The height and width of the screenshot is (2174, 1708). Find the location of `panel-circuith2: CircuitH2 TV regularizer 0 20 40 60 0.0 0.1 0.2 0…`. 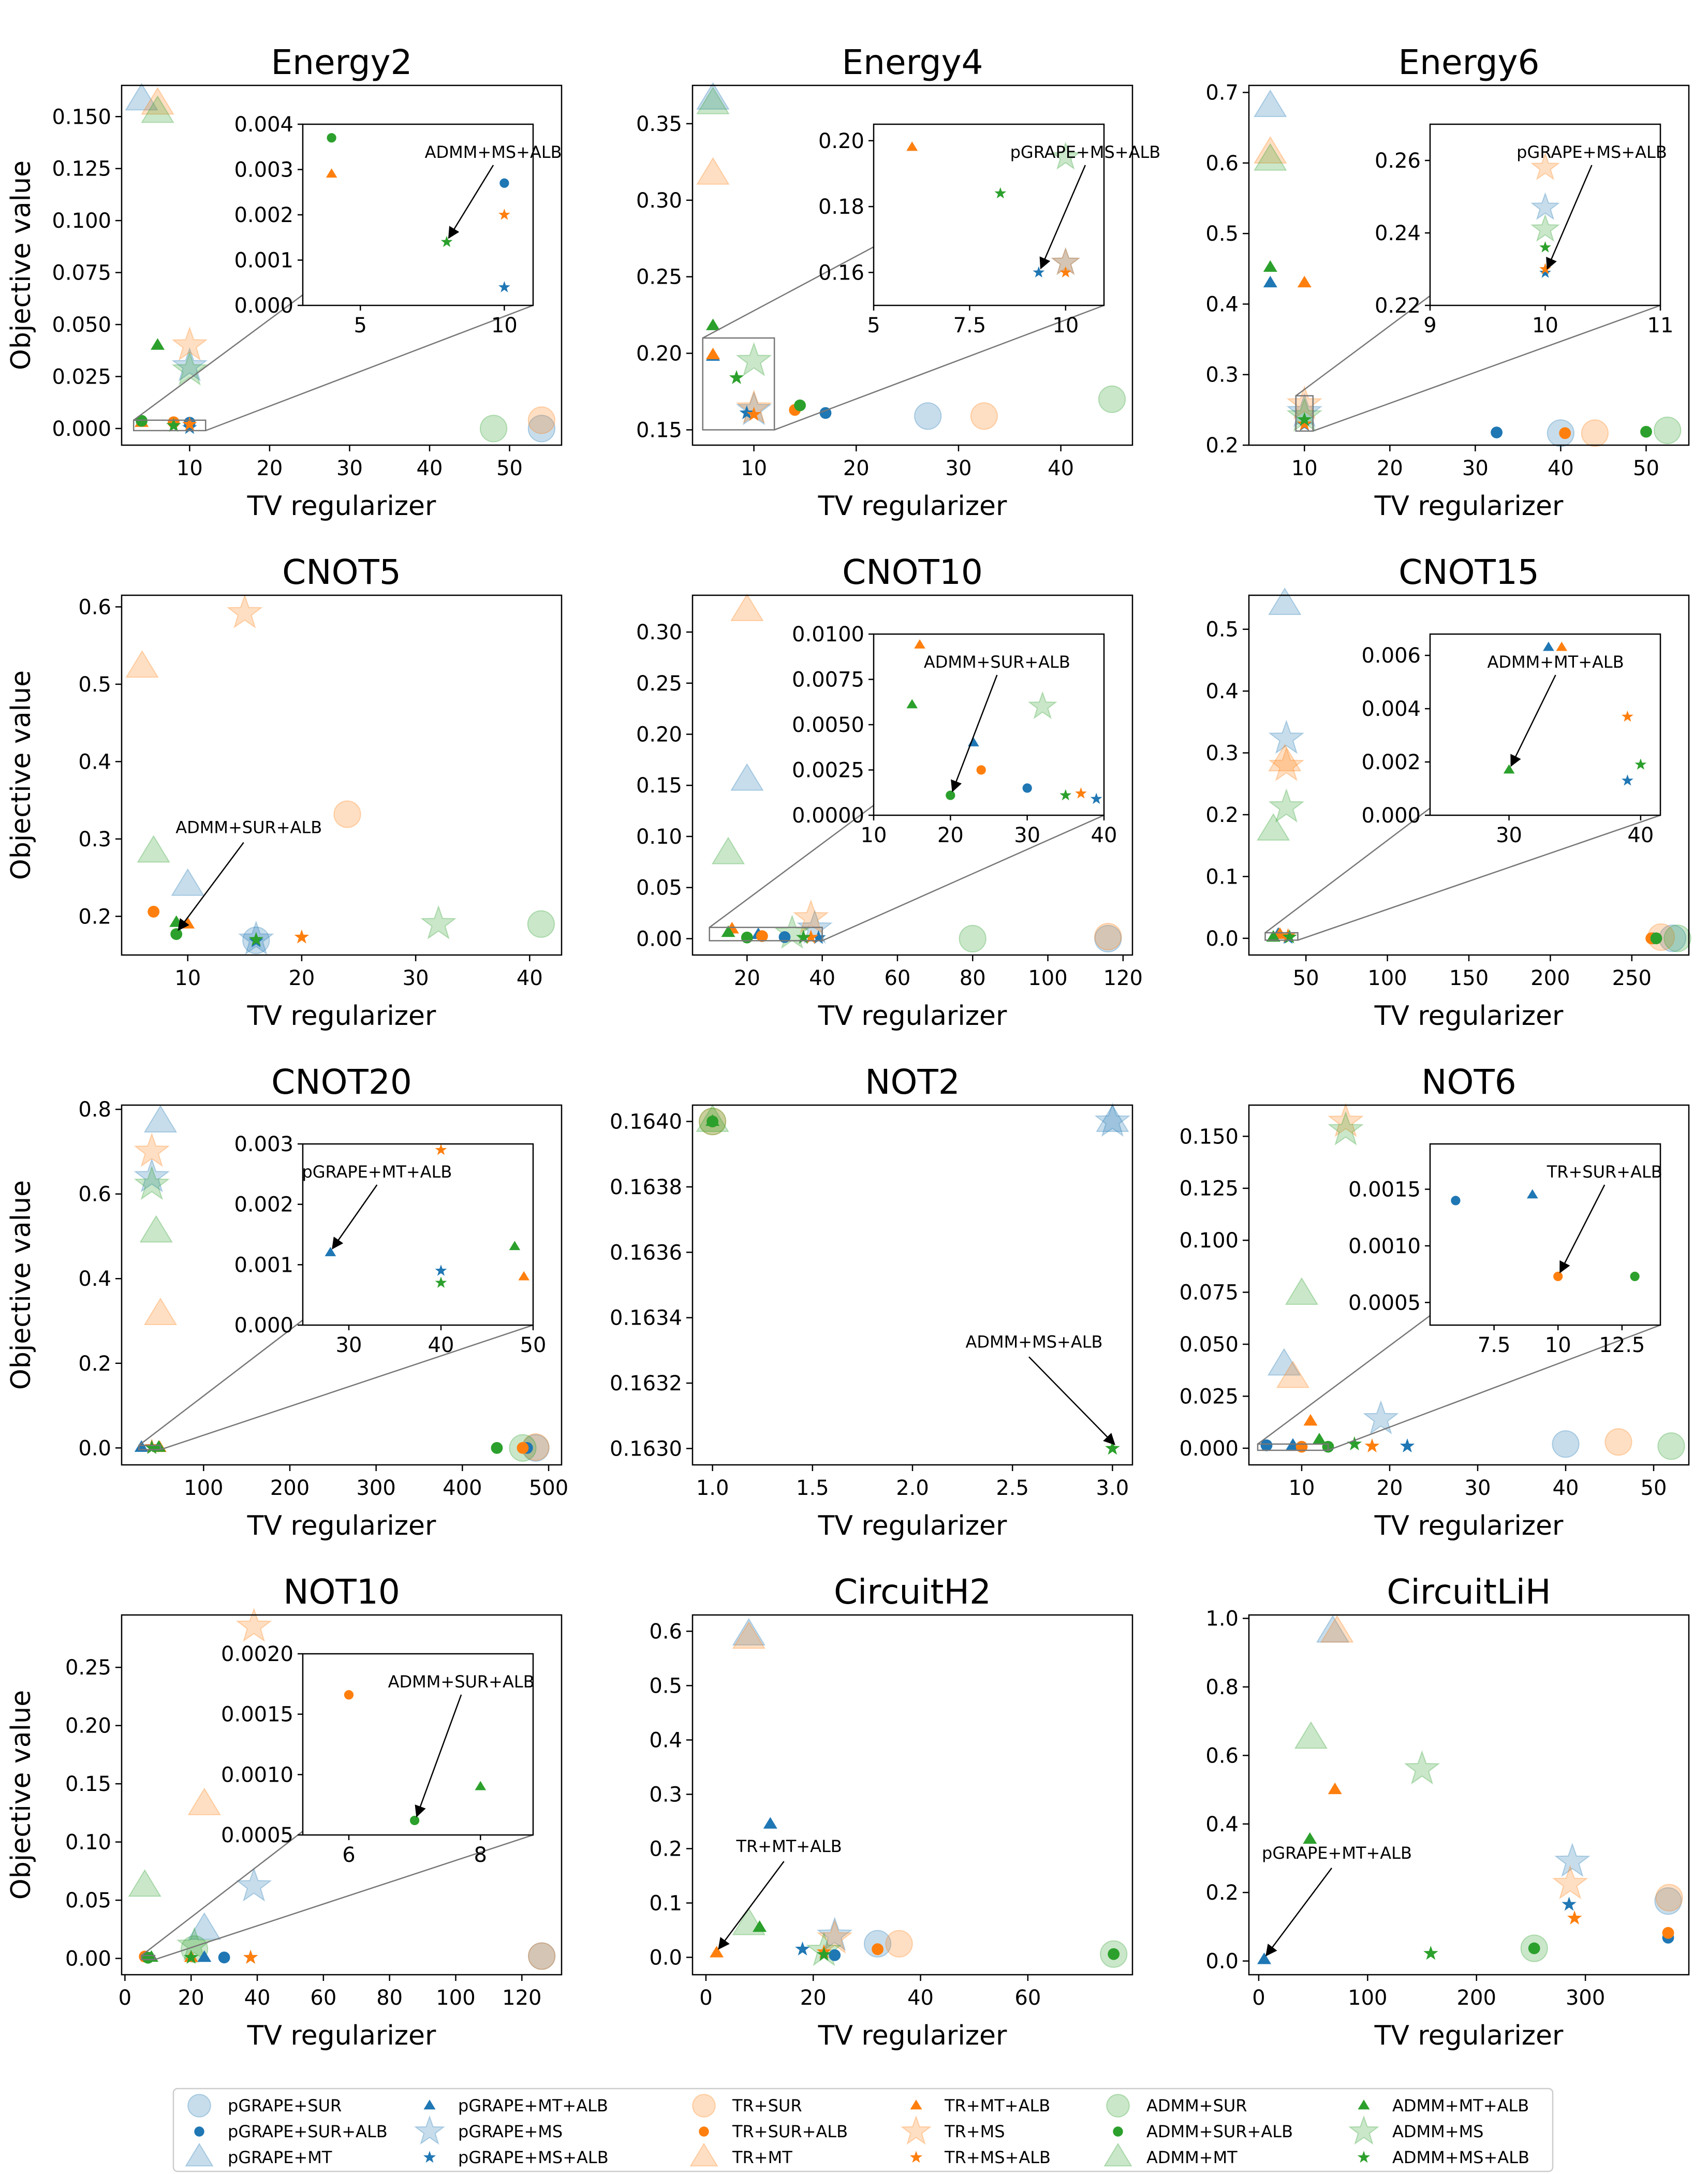

panel-circuith2: CircuitH2 TV regularizer 0 20 40 60 0.0 0.1 0.2 0… is located at coordinates (891, 1812).